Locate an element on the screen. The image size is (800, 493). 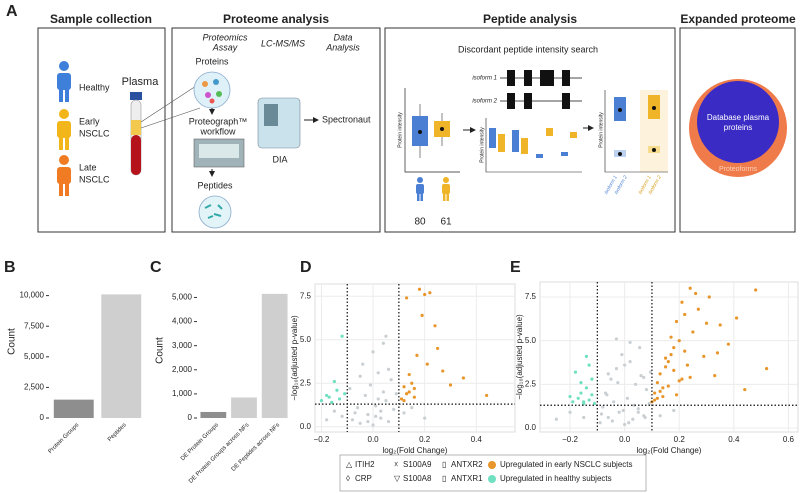
group-label: NSCLC is located at coordinates (94, 179).